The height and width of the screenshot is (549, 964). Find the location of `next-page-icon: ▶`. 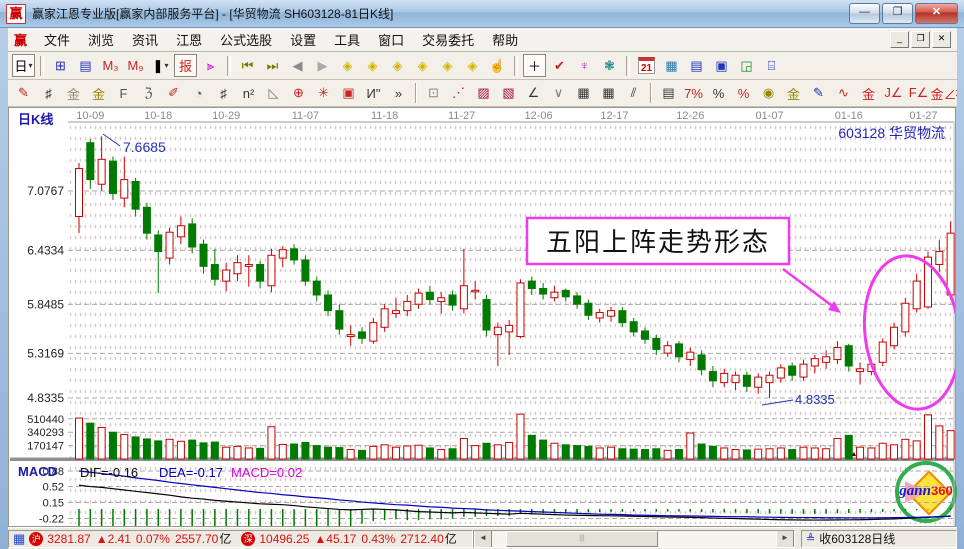

next-page-icon: ▶ is located at coordinates (322, 65).